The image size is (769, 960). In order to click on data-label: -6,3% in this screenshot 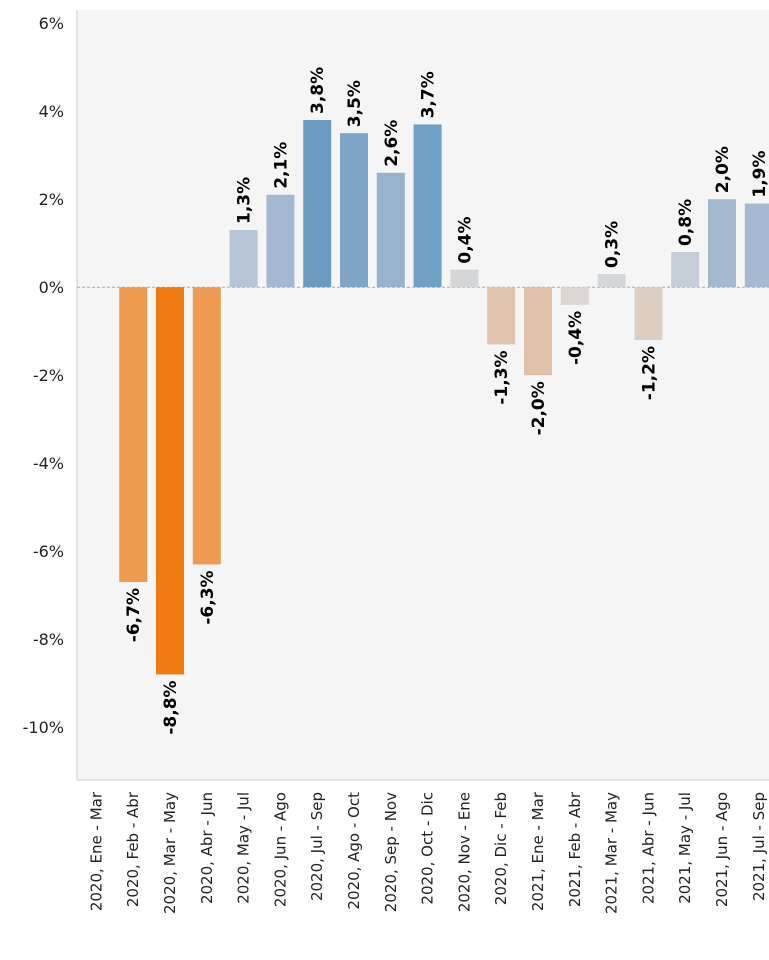, I will do `click(208, 597)`.